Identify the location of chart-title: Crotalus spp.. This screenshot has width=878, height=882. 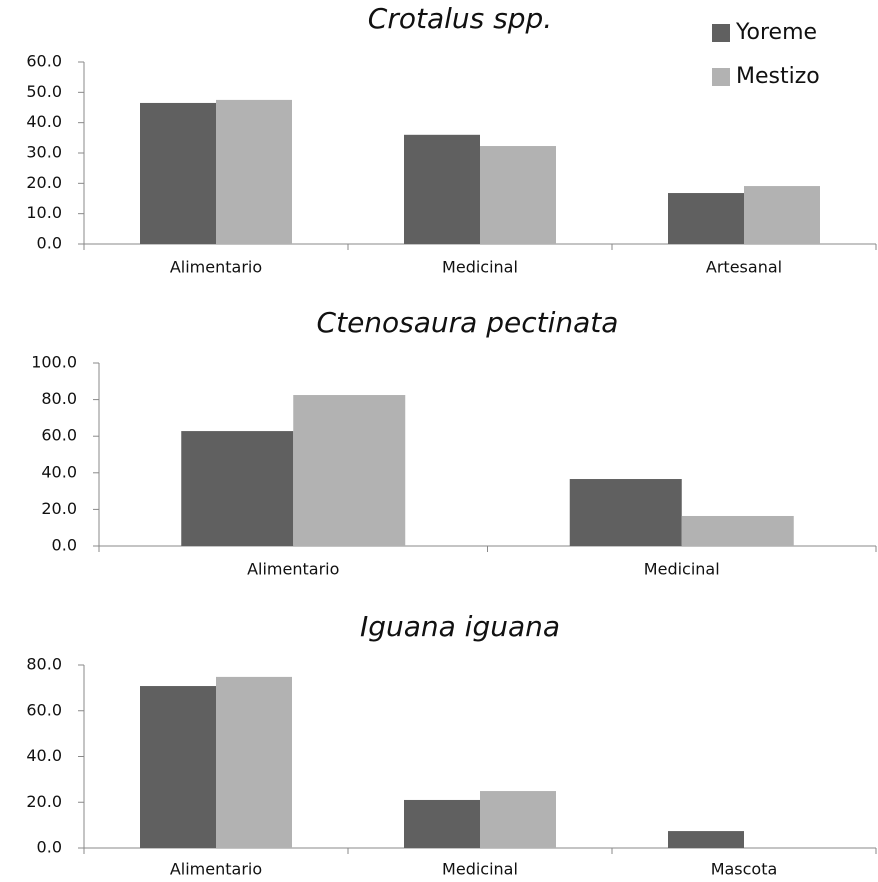
(460, 18).